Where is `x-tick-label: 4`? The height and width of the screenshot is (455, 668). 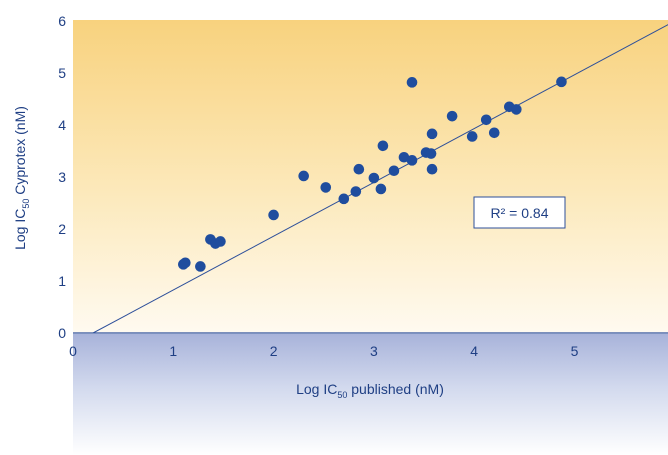
x-tick-label: 4 is located at coordinates (474, 351).